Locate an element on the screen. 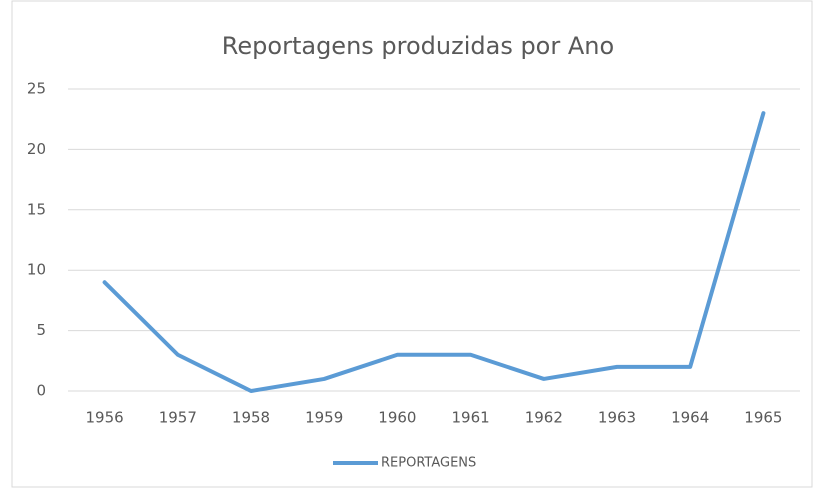 This screenshot has height=490, width=815. y-tick-label: 5 is located at coordinates (41, 330).